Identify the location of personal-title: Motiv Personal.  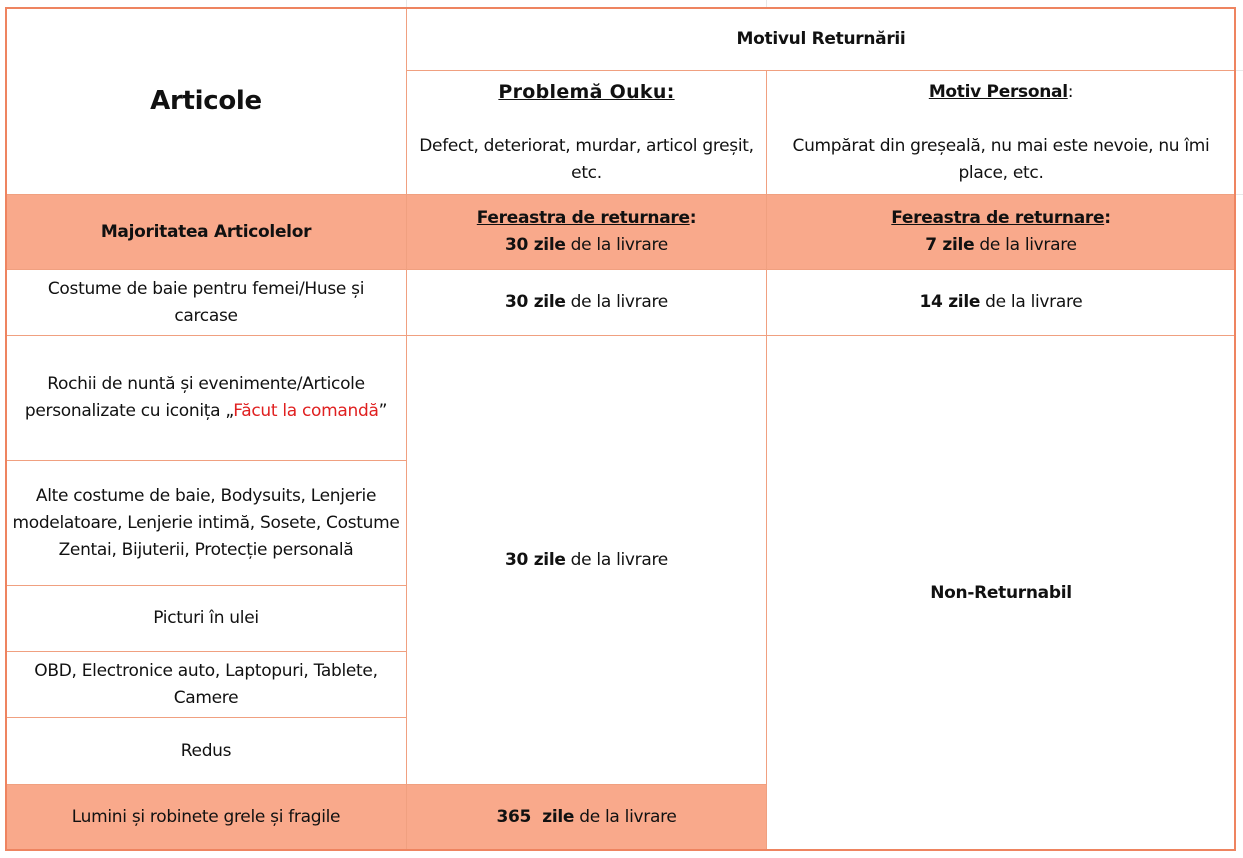
(998, 92).